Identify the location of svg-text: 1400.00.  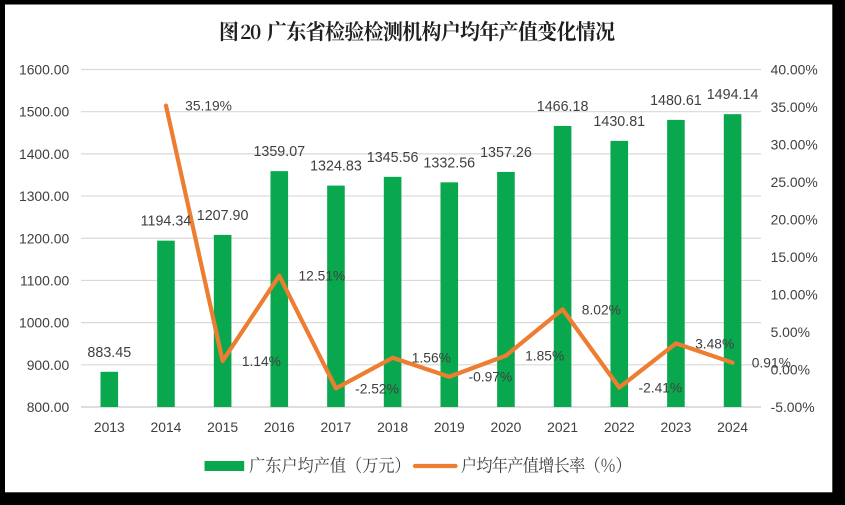
(44, 154).